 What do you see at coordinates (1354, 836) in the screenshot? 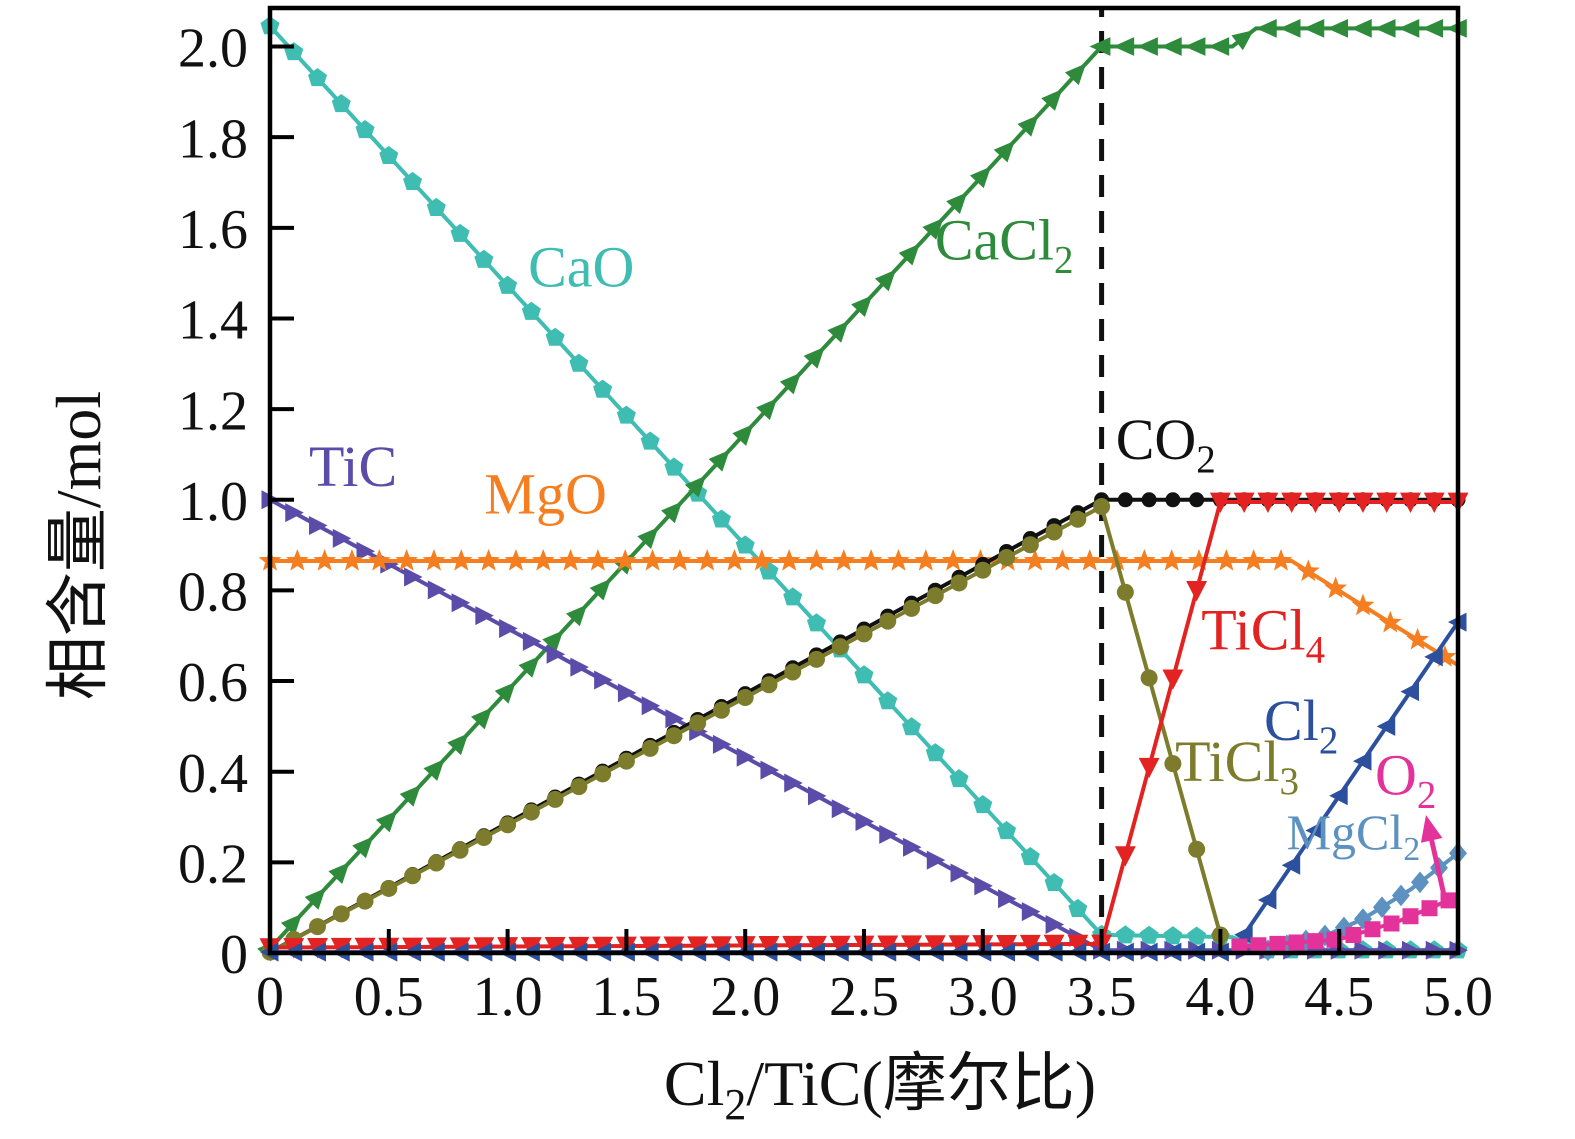
I see `series-label-mgcl2: MgCl2` at bounding box center [1354, 836].